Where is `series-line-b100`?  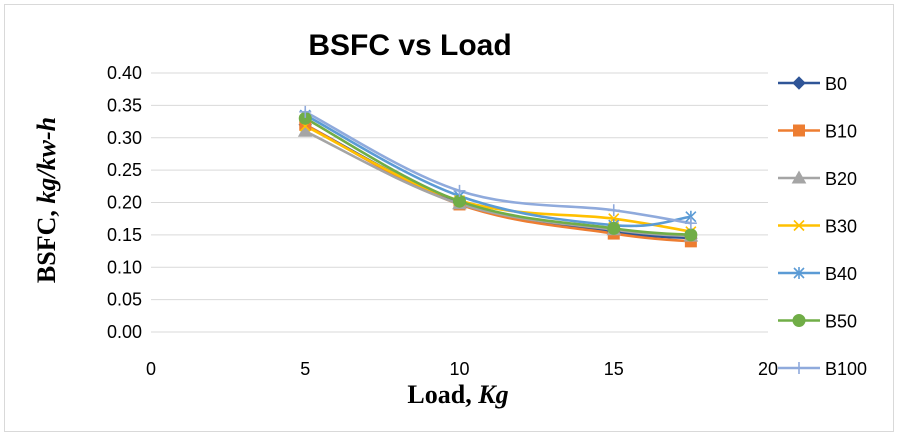 series-line-b100 is located at coordinates (498, 167).